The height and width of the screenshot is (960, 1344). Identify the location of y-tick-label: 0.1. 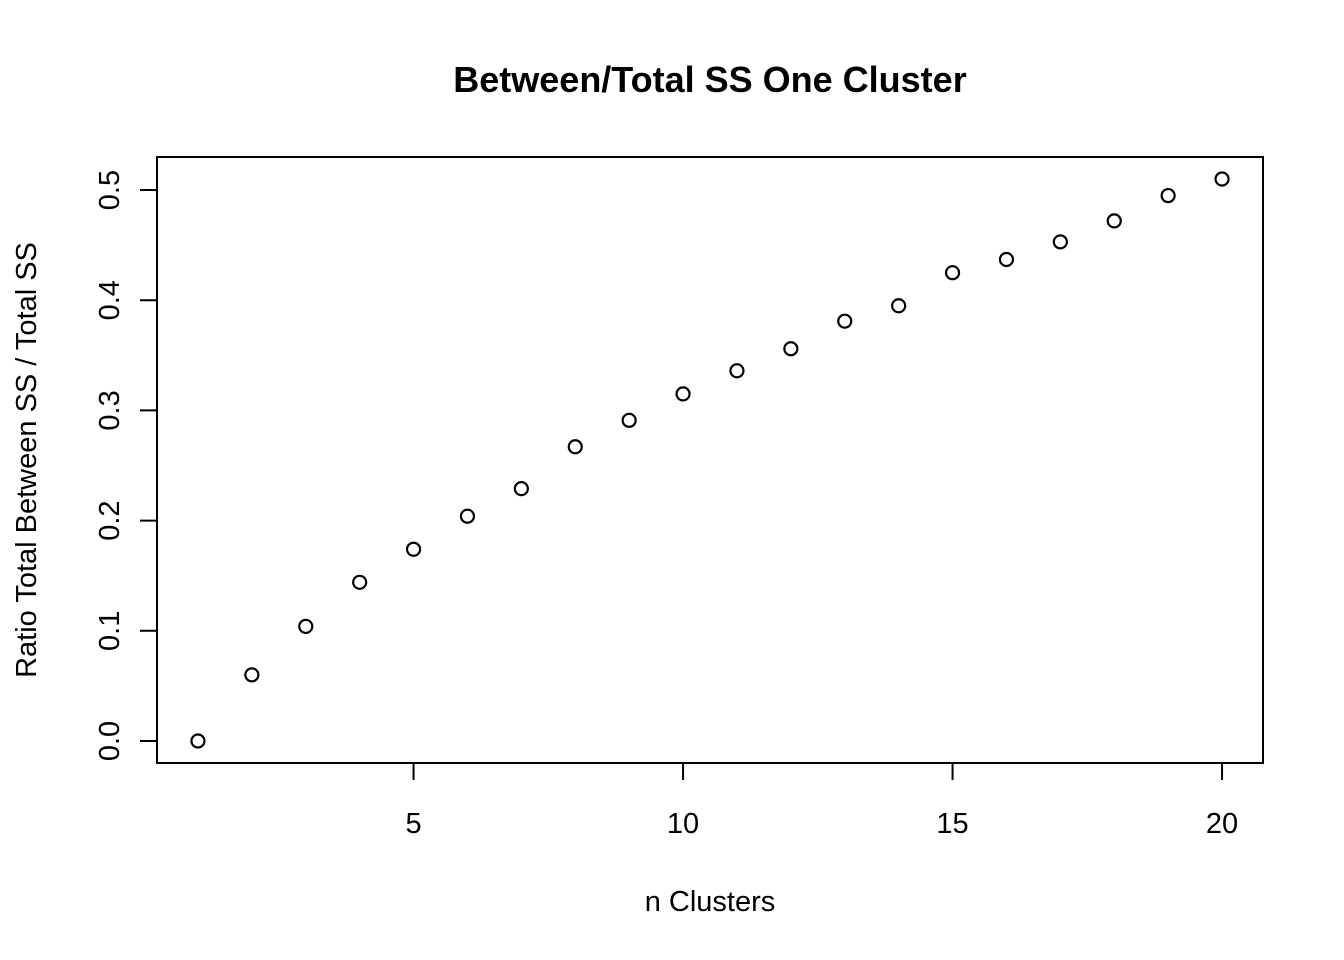
(110, 631).